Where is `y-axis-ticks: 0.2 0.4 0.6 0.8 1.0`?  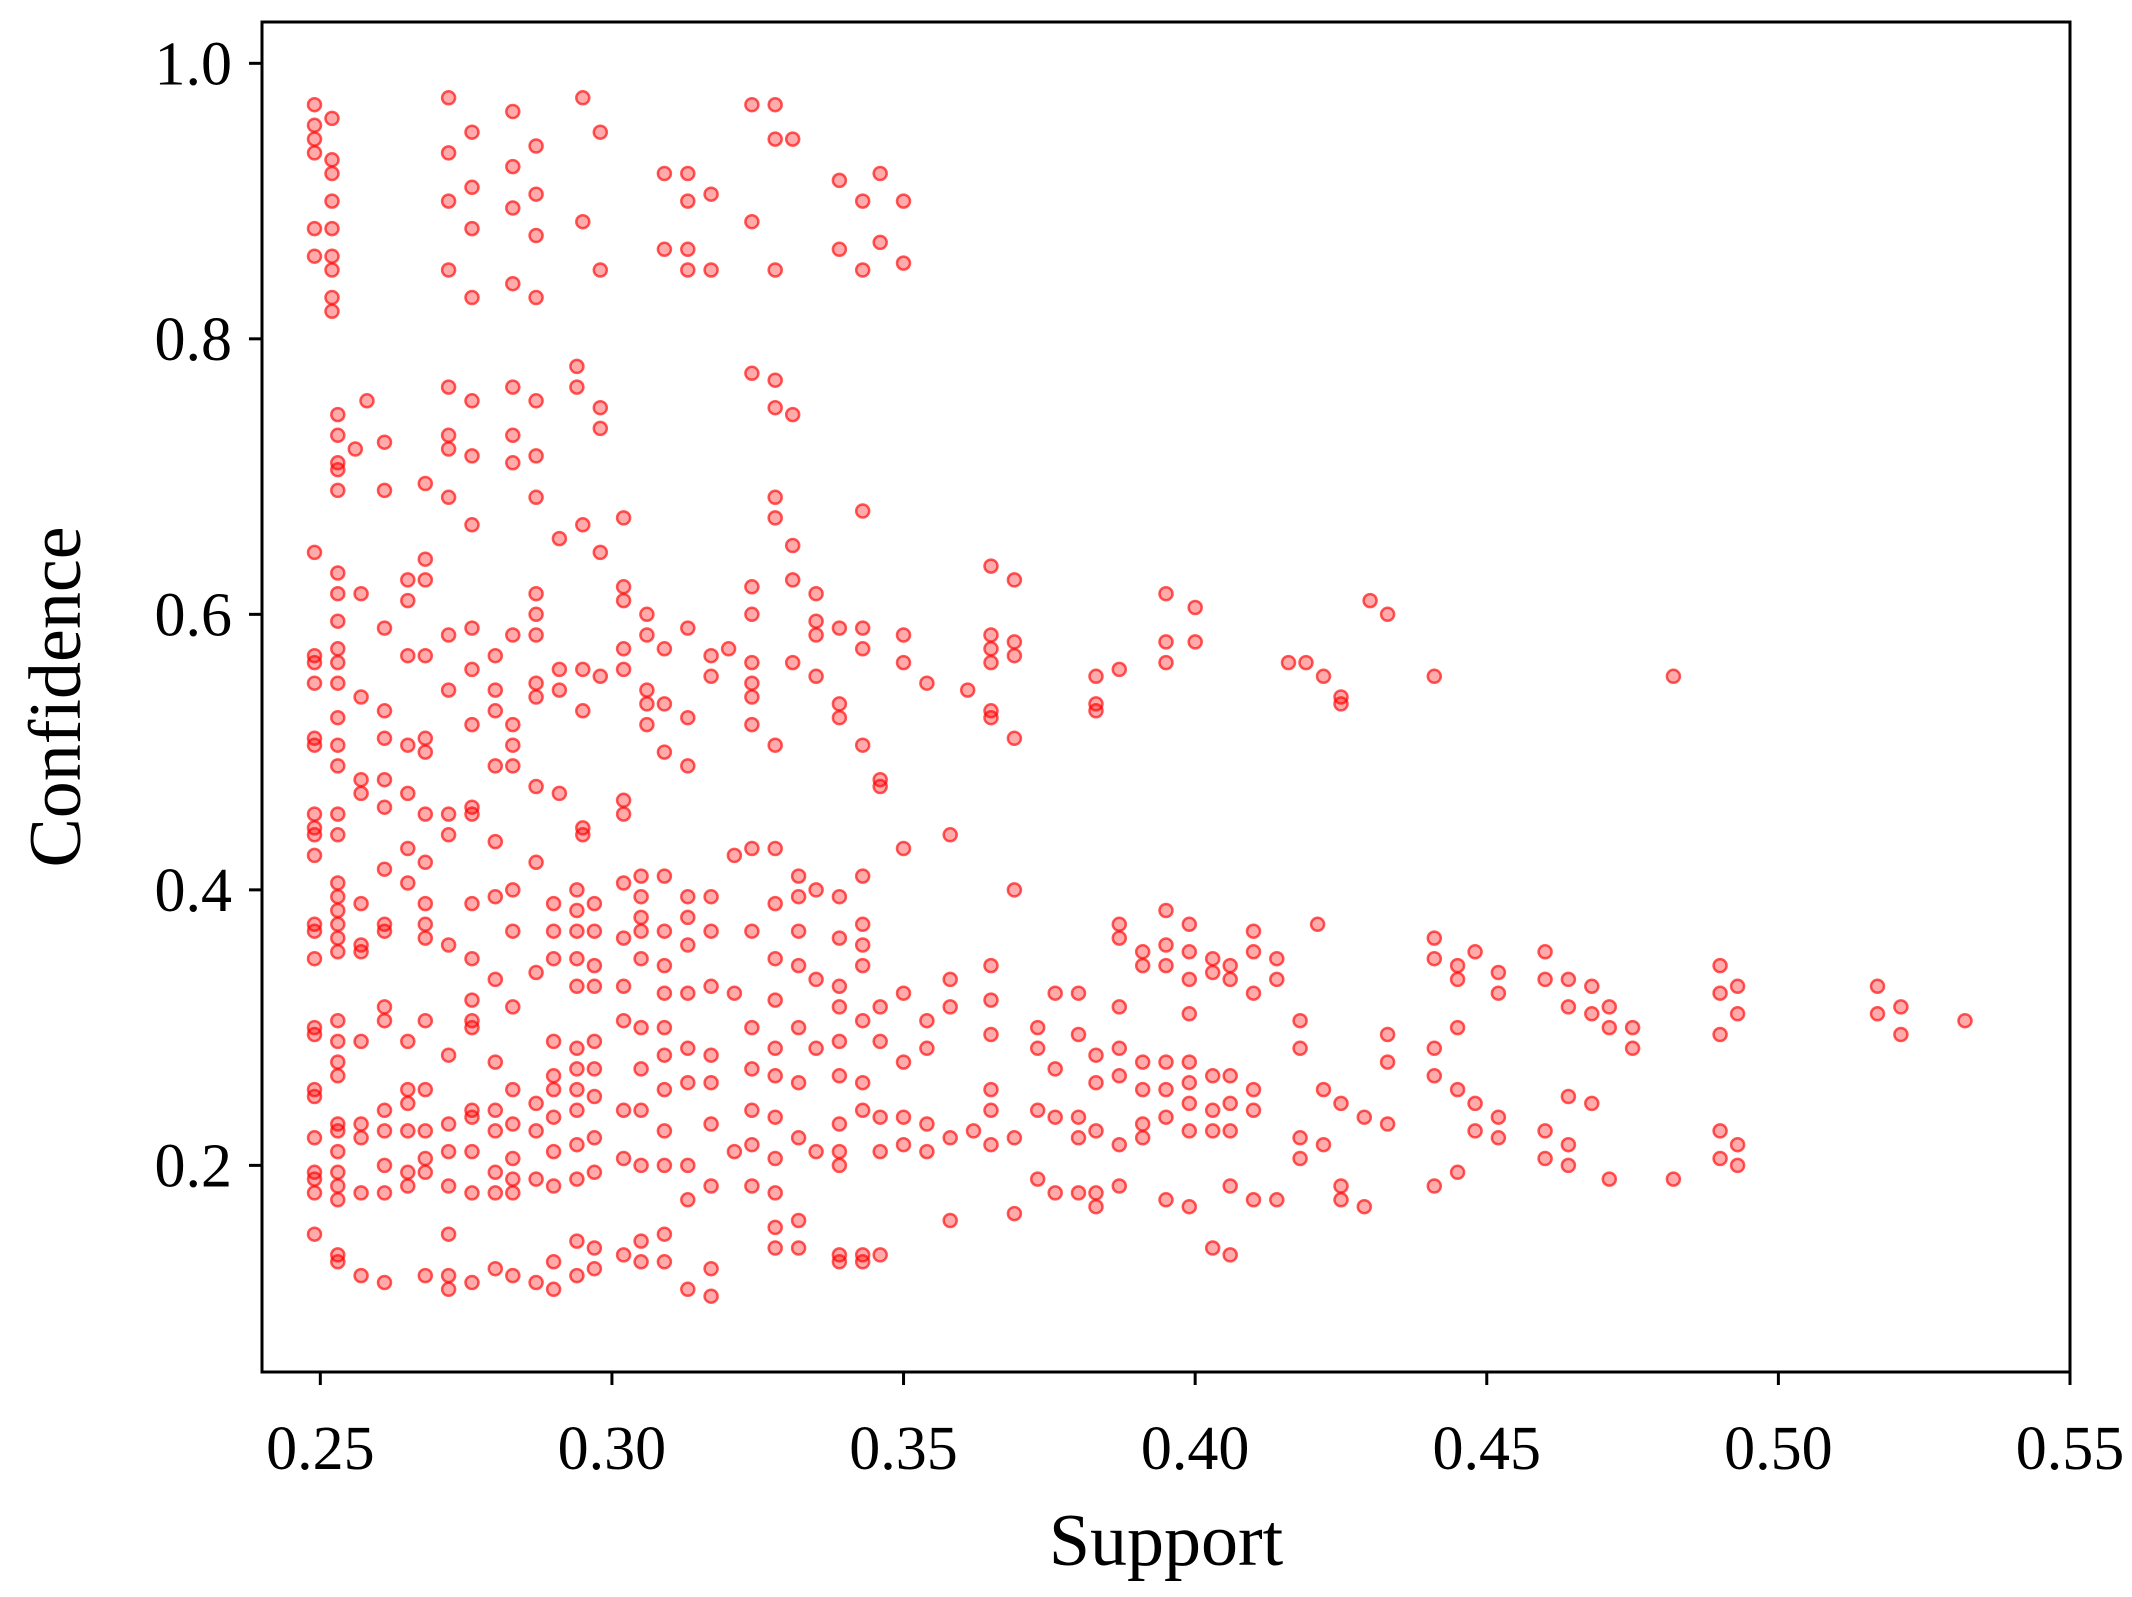
y-axis-ticks: 0.2 0.4 0.6 0.8 1.0 is located at coordinates (208, 615).